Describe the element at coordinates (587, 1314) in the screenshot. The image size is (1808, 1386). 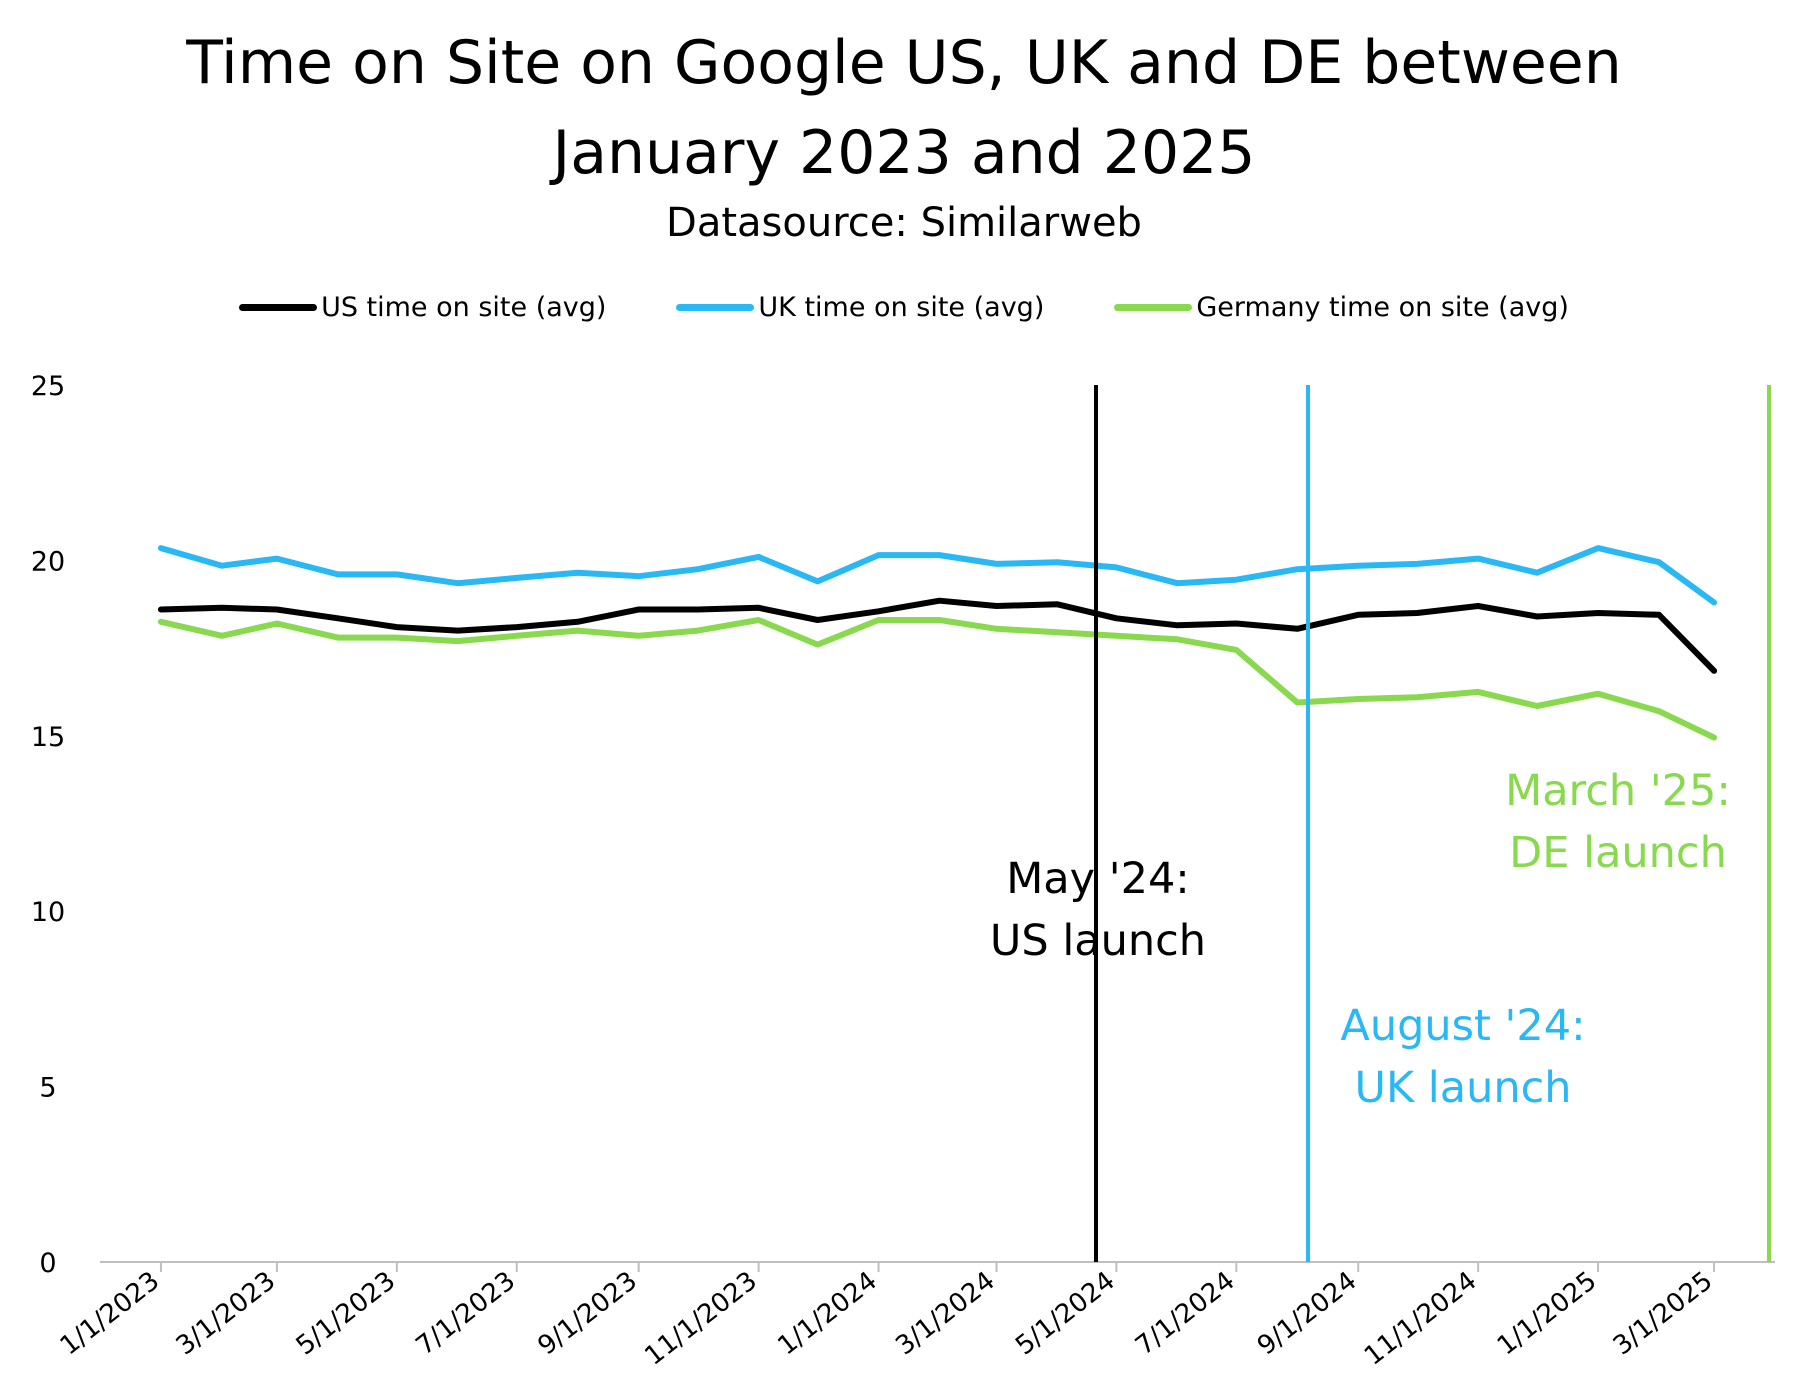
I see `x-tick-label: 9/1/2023` at that location.